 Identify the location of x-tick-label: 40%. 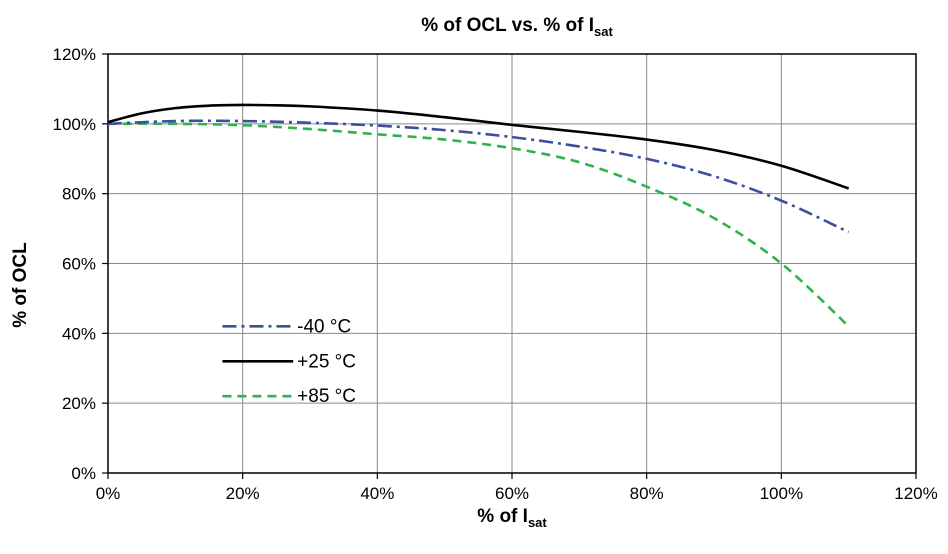
(377, 493).